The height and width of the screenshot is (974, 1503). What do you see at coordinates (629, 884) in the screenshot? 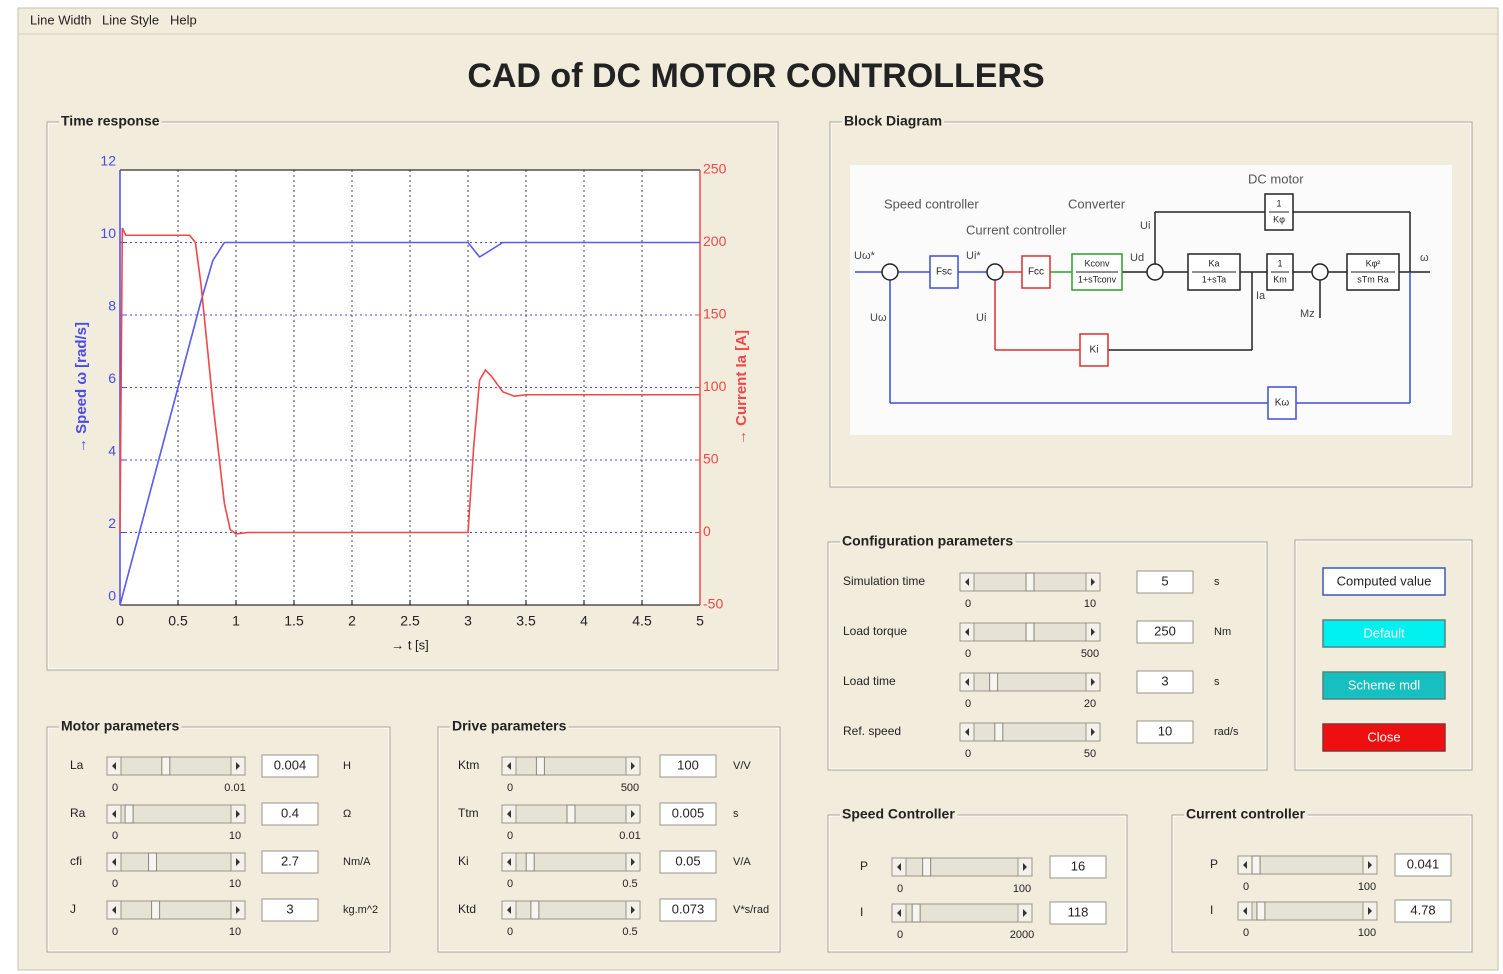
I see `slider-max: 0.5` at bounding box center [629, 884].